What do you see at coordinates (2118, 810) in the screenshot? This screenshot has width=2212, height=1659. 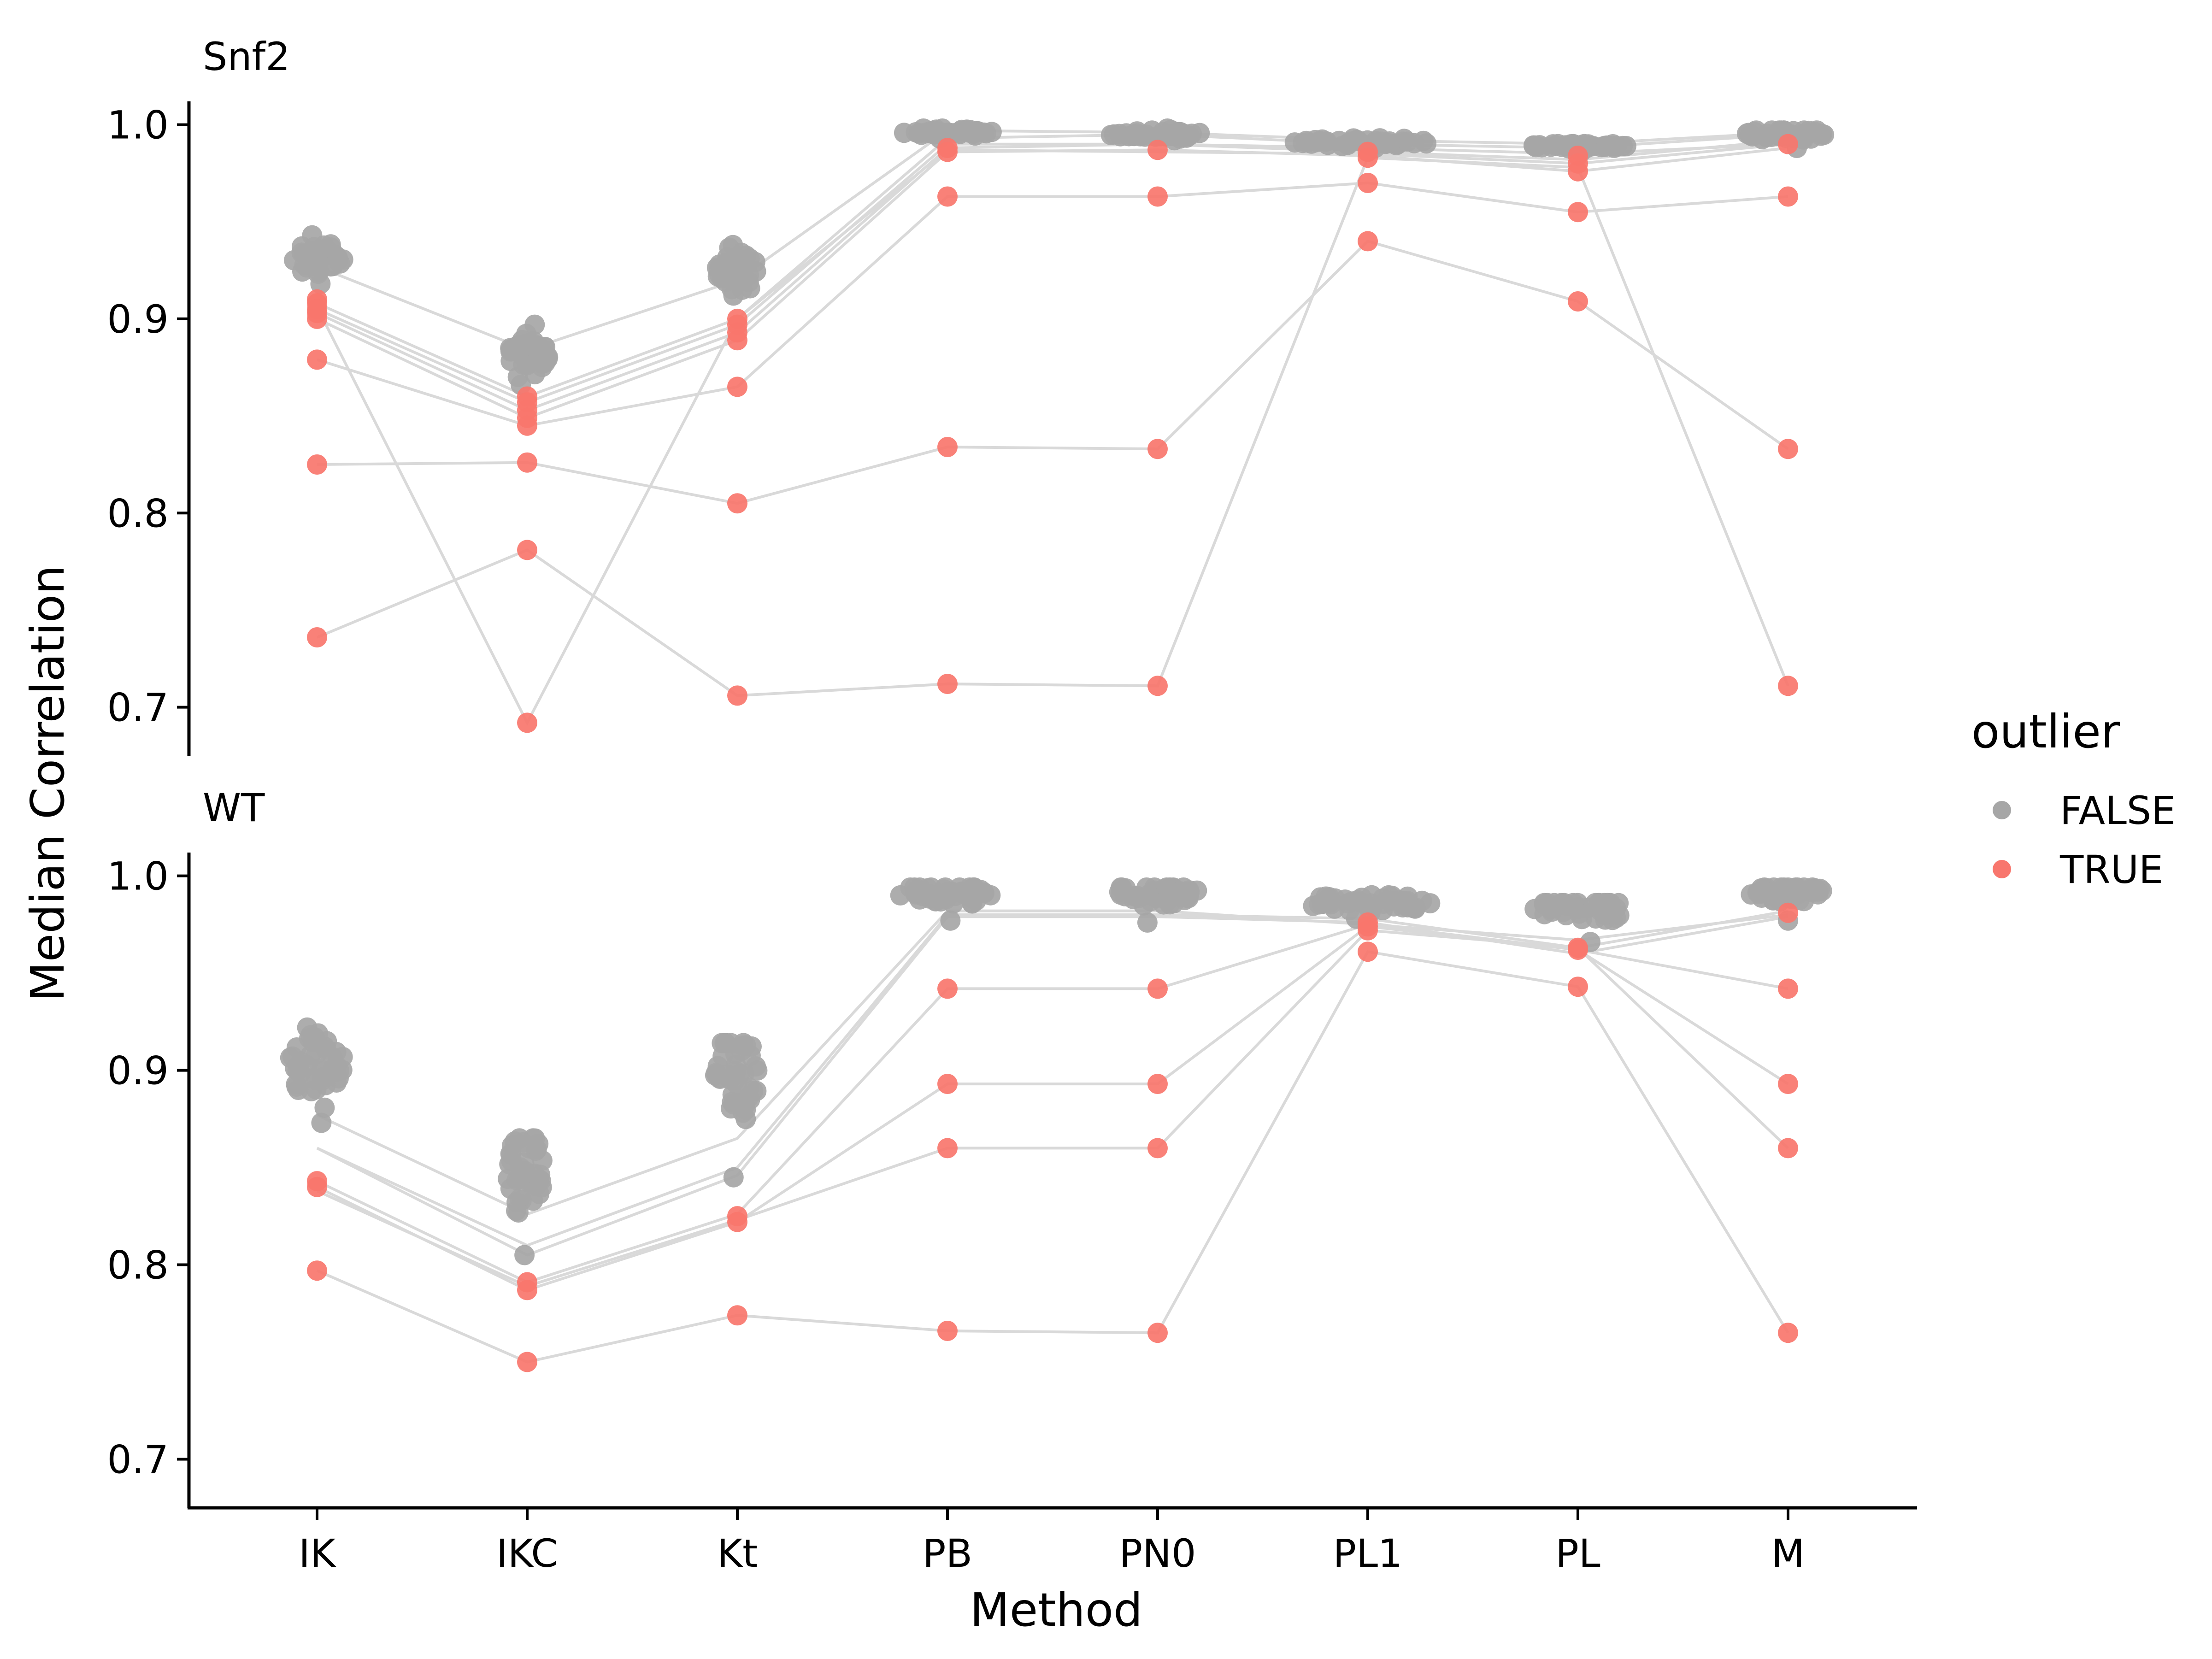 I see `legend-label-false: FALSE` at bounding box center [2118, 810].